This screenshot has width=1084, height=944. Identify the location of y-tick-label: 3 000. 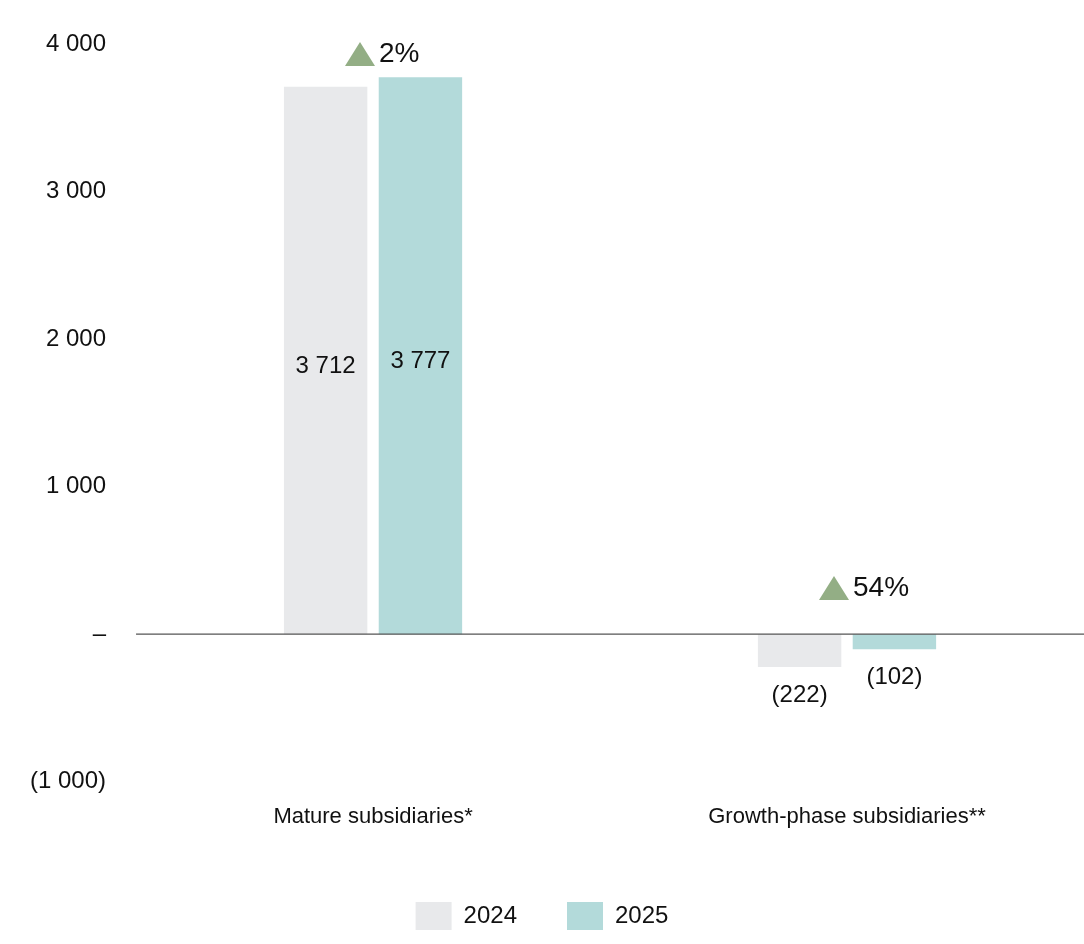
(76, 190).